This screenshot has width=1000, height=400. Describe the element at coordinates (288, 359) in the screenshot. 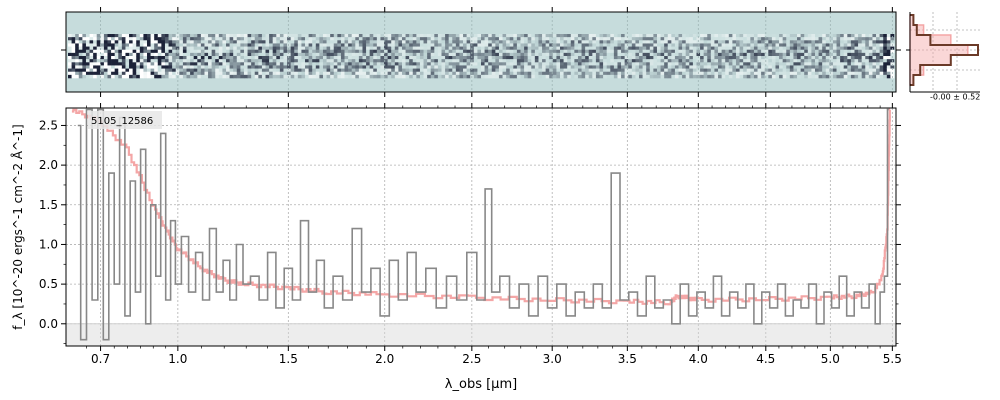

I see `x-tick-label: 1.5` at that location.